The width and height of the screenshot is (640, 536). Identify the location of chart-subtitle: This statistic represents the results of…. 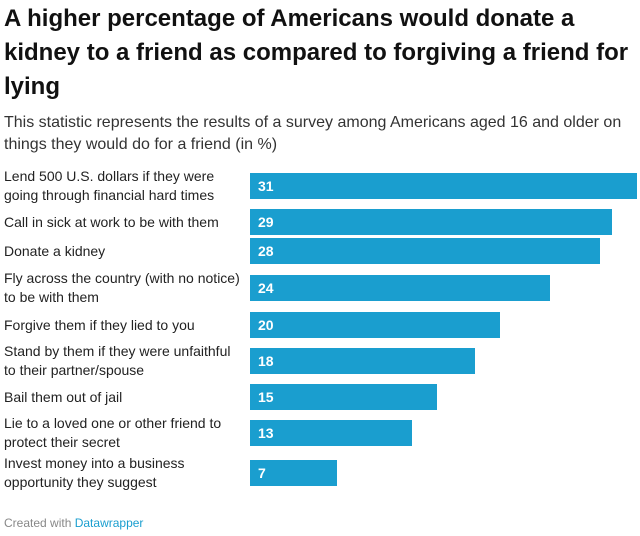
(313, 133).